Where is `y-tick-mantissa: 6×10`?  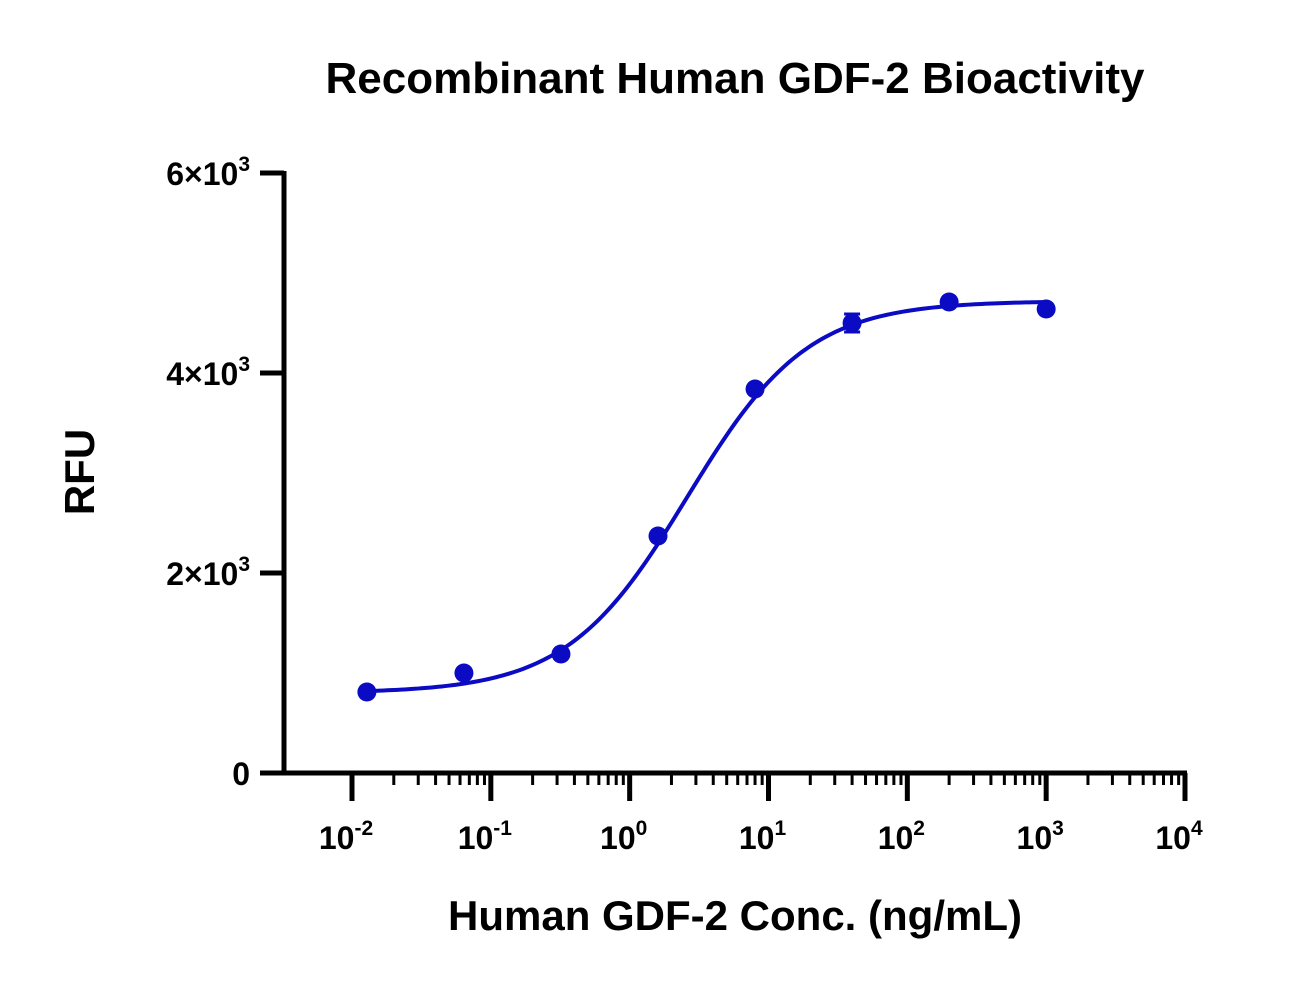
y-tick-mantissa: 6×10 is located at coordinates (202, 174).